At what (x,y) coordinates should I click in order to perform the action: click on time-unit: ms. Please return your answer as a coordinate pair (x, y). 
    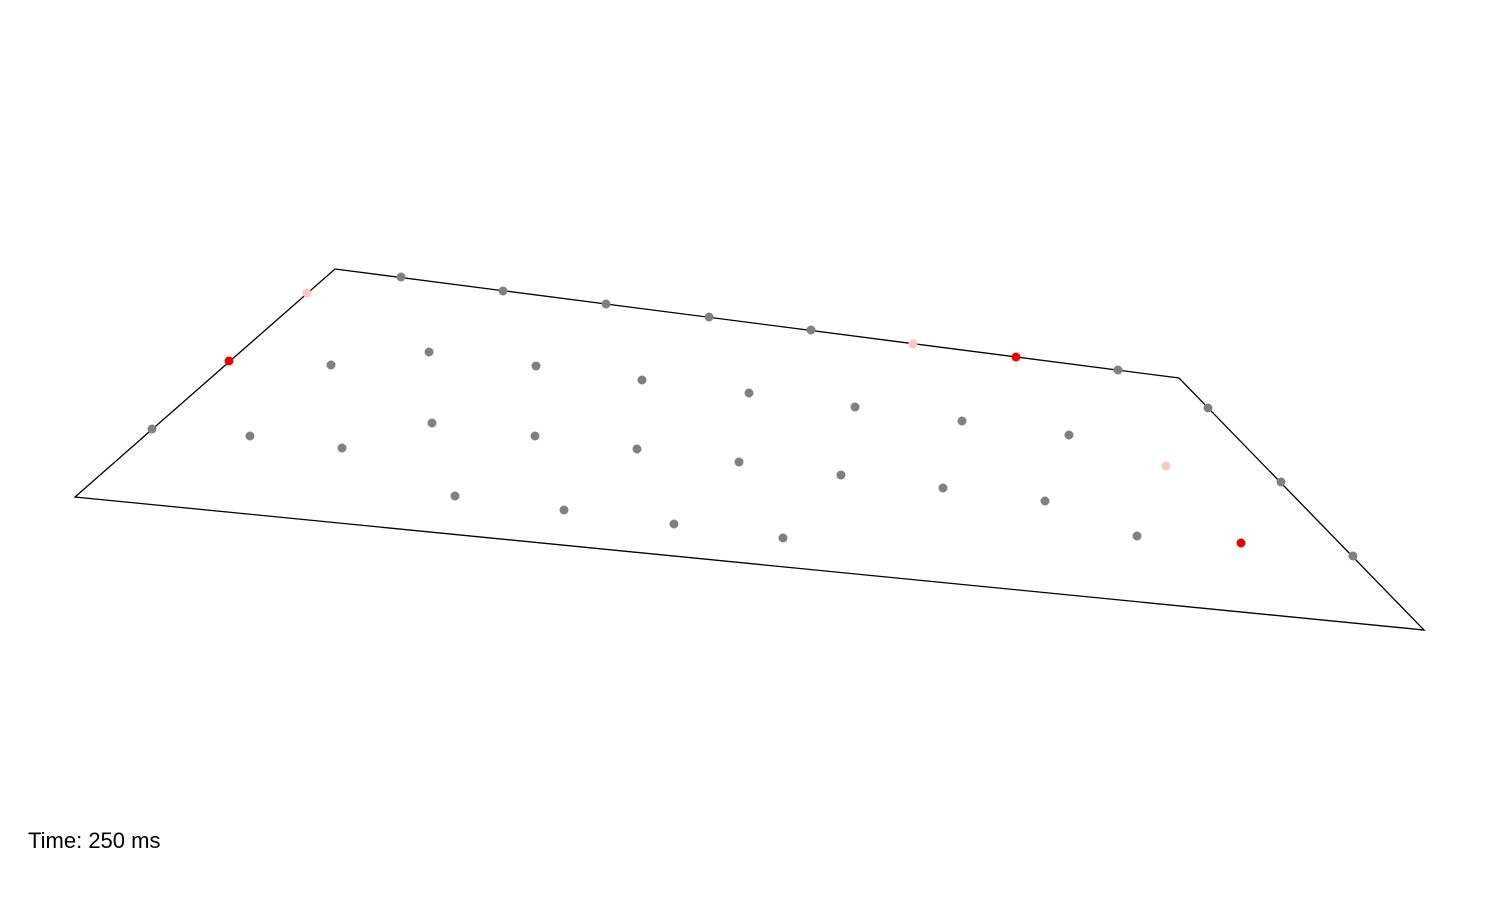
    Looking at the image, I should click on (146, 840).